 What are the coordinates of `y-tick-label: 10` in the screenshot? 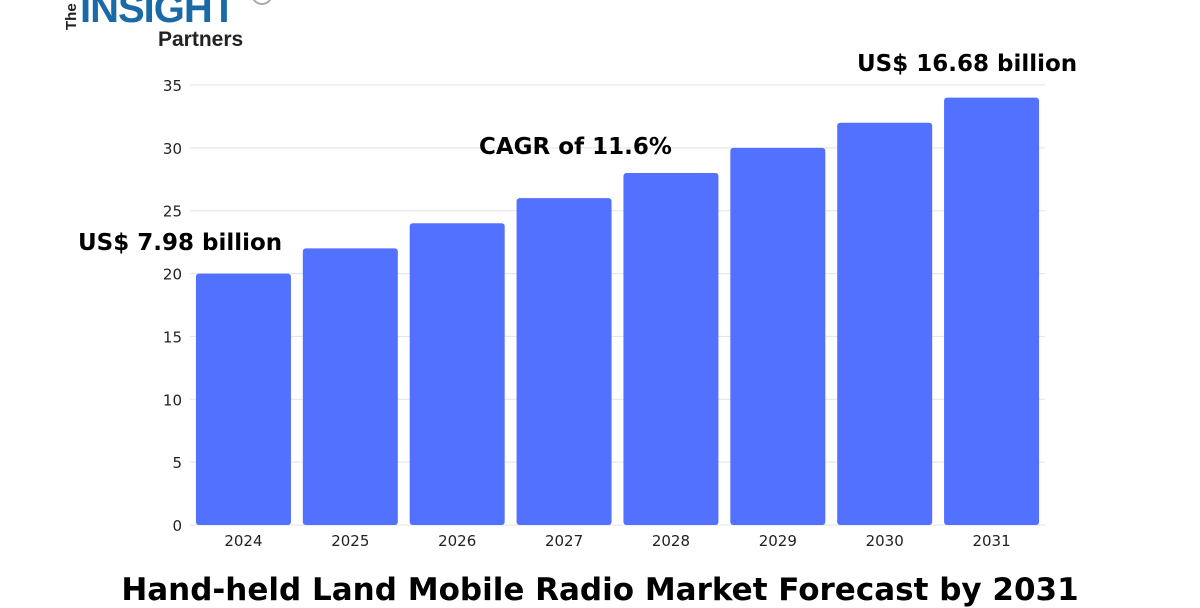 It's located at (172, 400).